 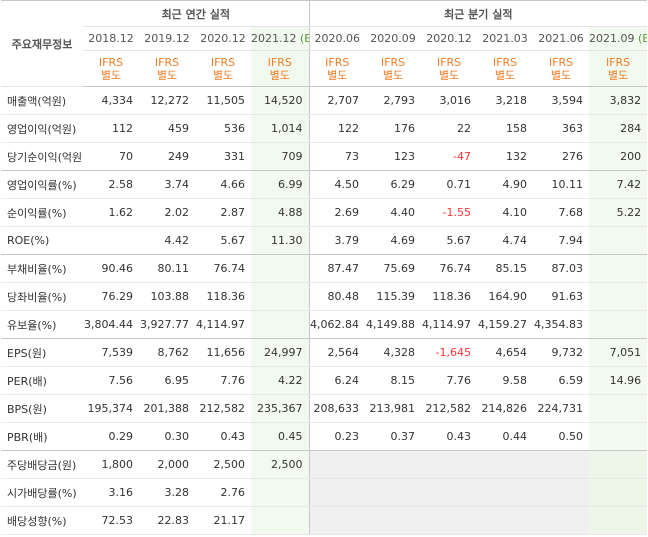 I want to click on table-cell: 1,014, so click(x=280, y=128).